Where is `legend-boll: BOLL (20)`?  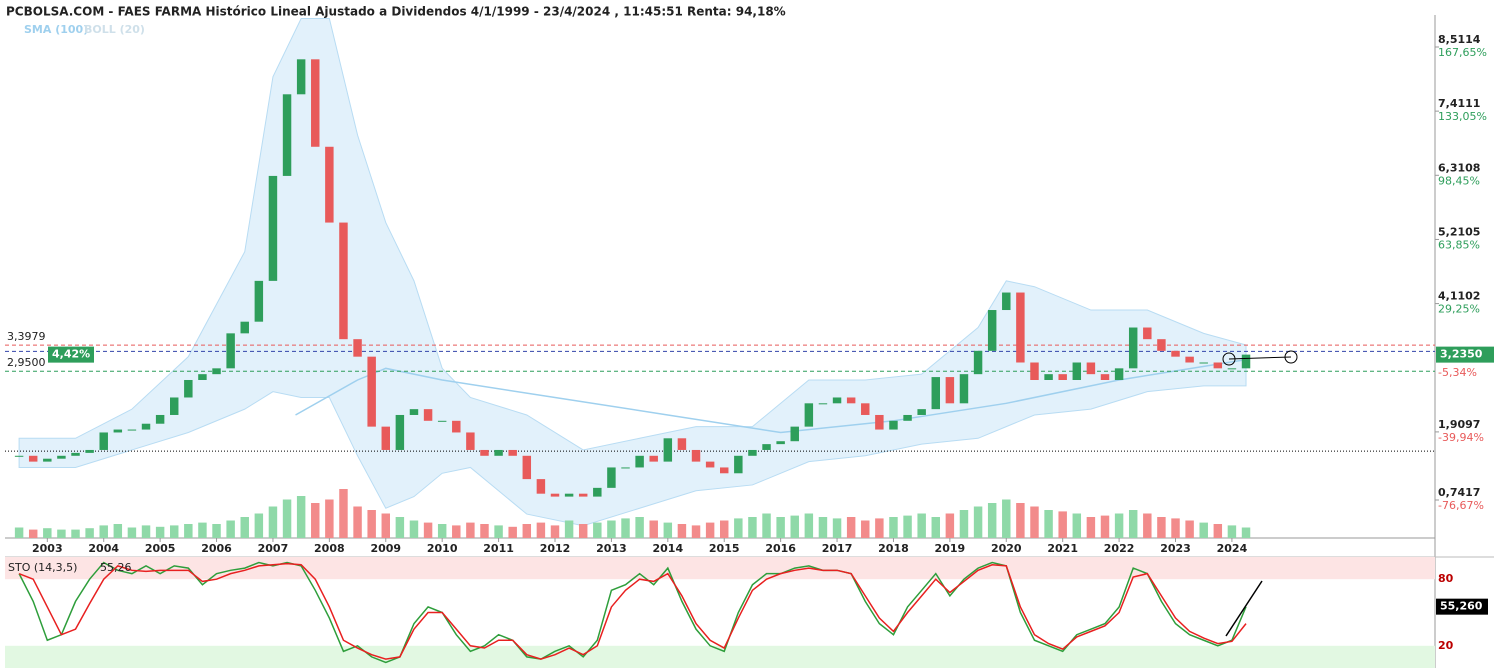 legend-boll: BOLL (20) is located at coordinates (114, 29).